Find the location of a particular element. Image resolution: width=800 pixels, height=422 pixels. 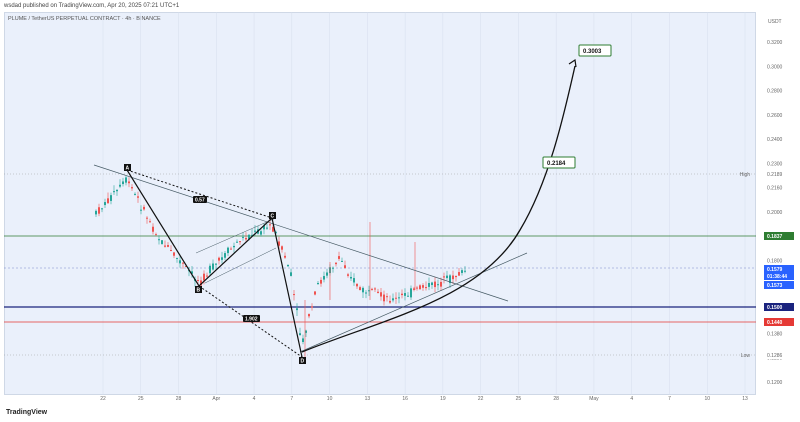

time-tick-label: 13 is located at coordinates (745, 399).